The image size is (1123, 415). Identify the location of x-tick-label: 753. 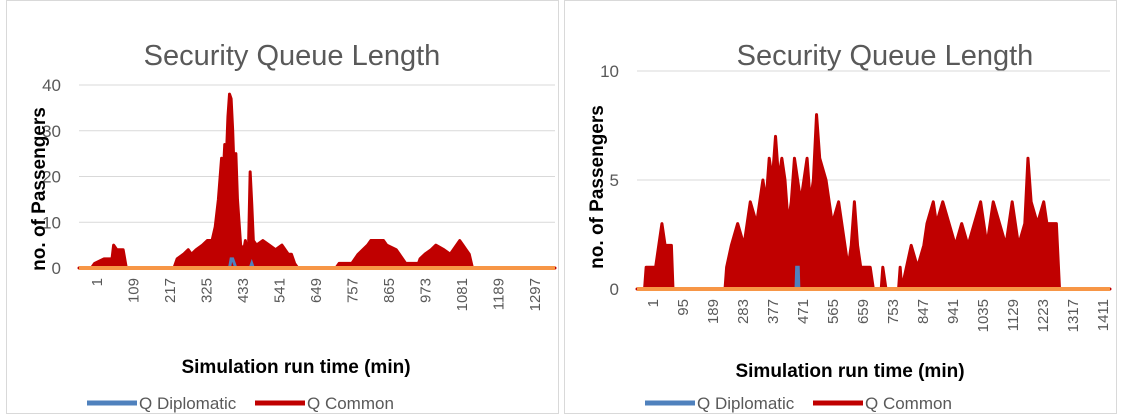
(893, 311).